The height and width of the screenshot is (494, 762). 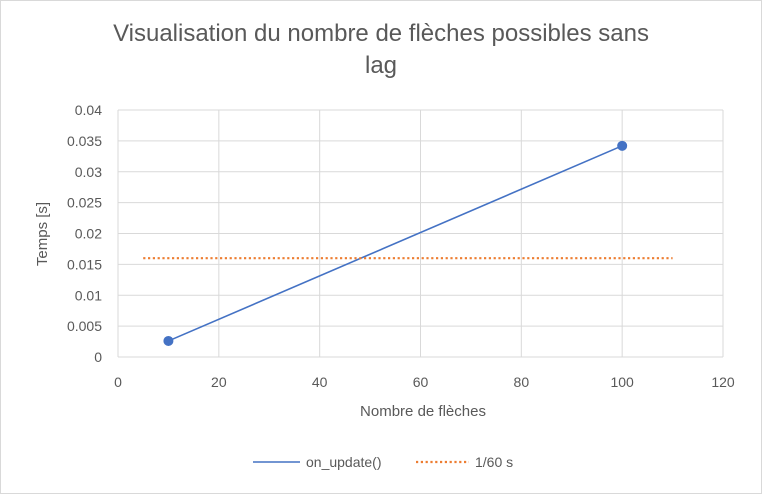 What do you see at coordinates (88, 234) in the screenshot?
I see `y-tick-label: 0.02` at bounding box center [88, 234].